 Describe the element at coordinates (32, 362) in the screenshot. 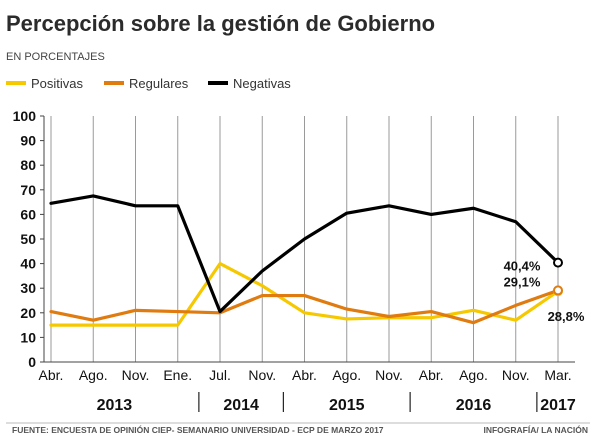

I see `y-tick-label: 0` at that location.